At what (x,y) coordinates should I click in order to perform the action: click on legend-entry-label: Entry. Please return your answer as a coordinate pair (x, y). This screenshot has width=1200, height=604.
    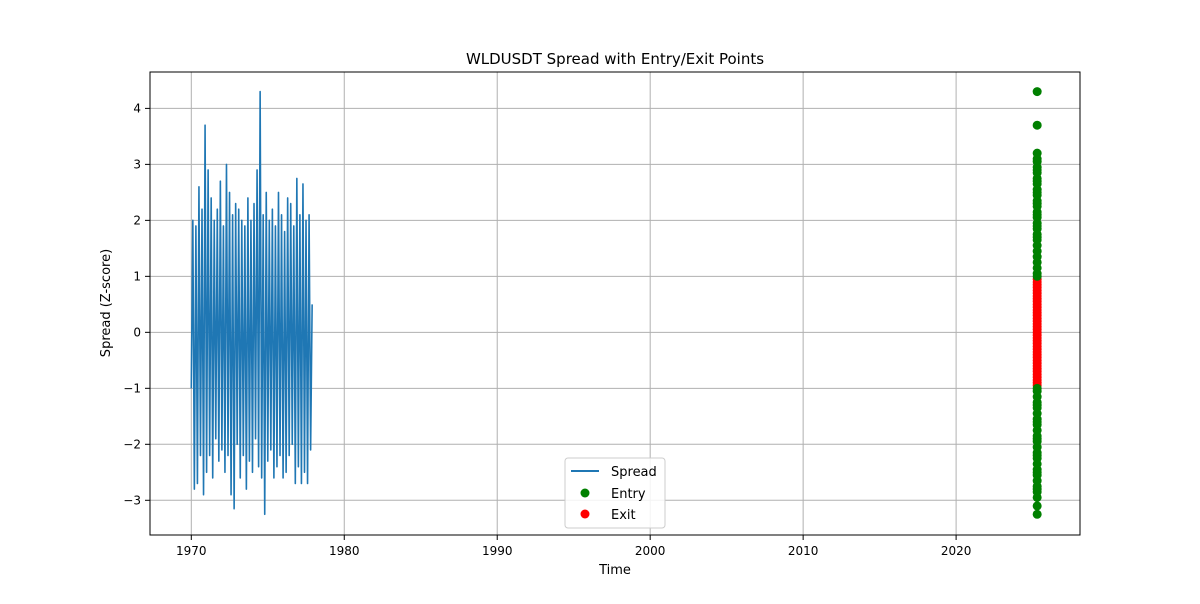
    Looking at the image, I should click on (628, 494).